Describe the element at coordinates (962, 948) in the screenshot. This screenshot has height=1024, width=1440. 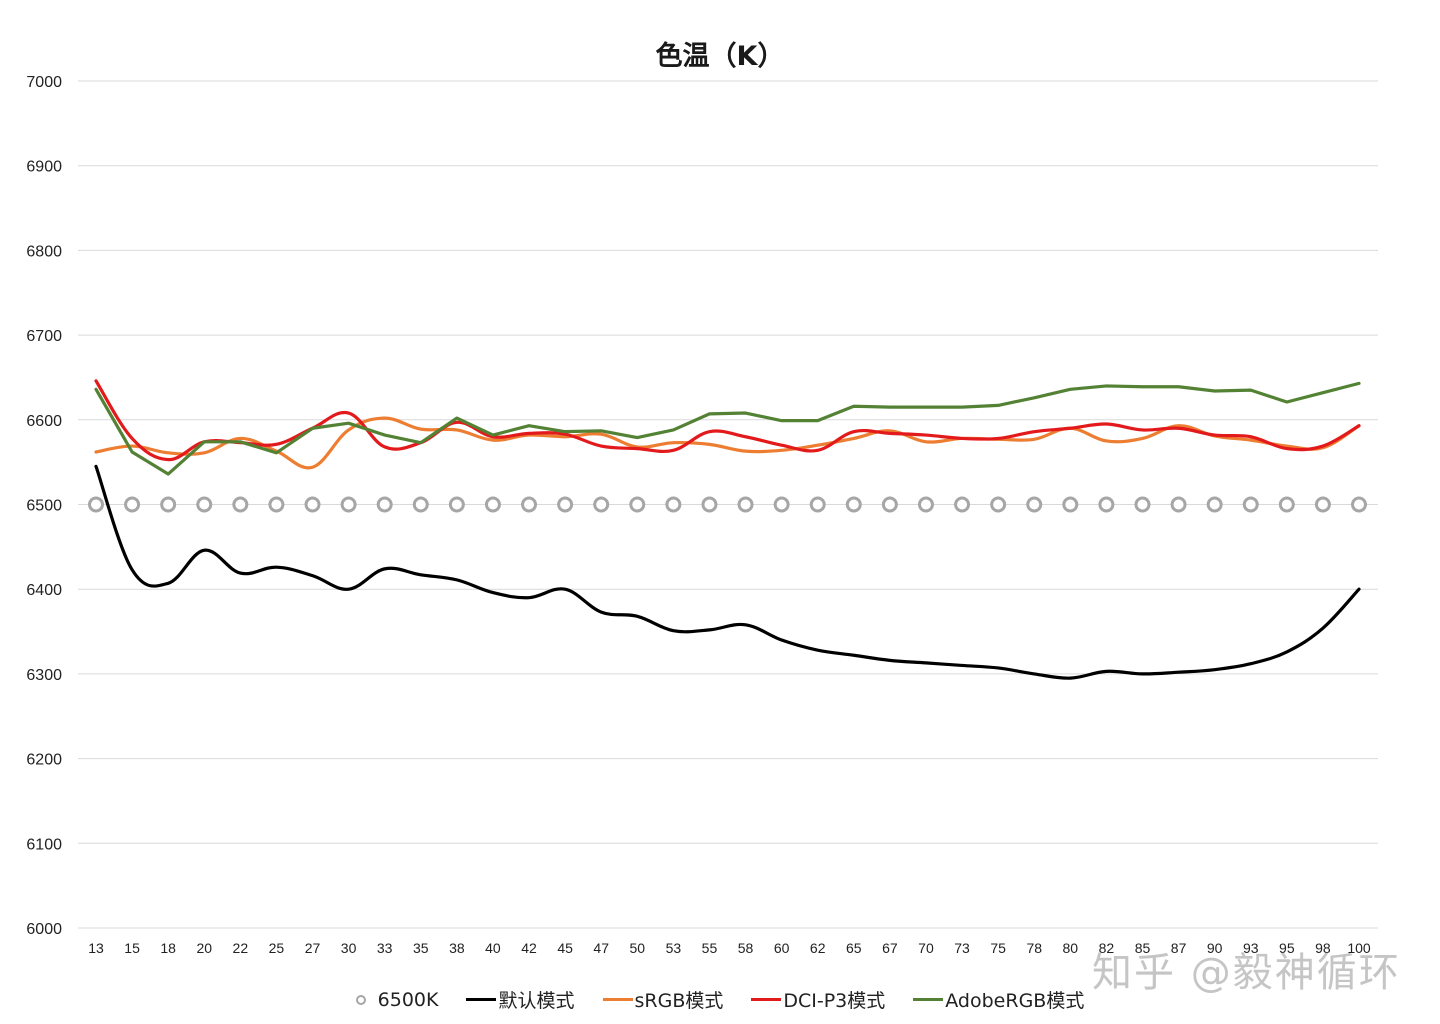
I see `x-tick-label: 73` at that location.